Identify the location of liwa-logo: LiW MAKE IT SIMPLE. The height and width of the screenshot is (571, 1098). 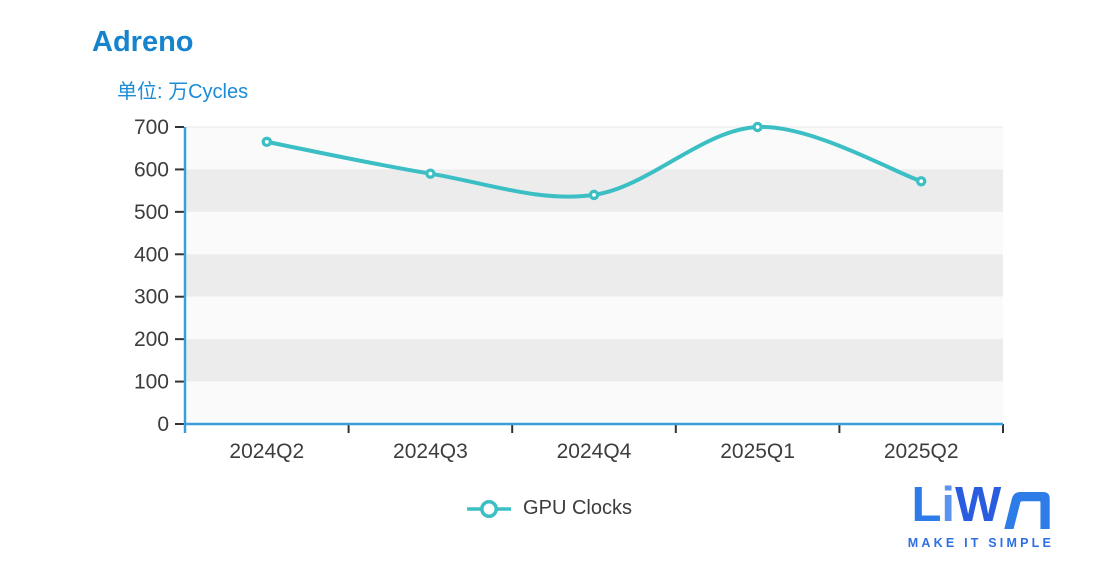
(980, 514).